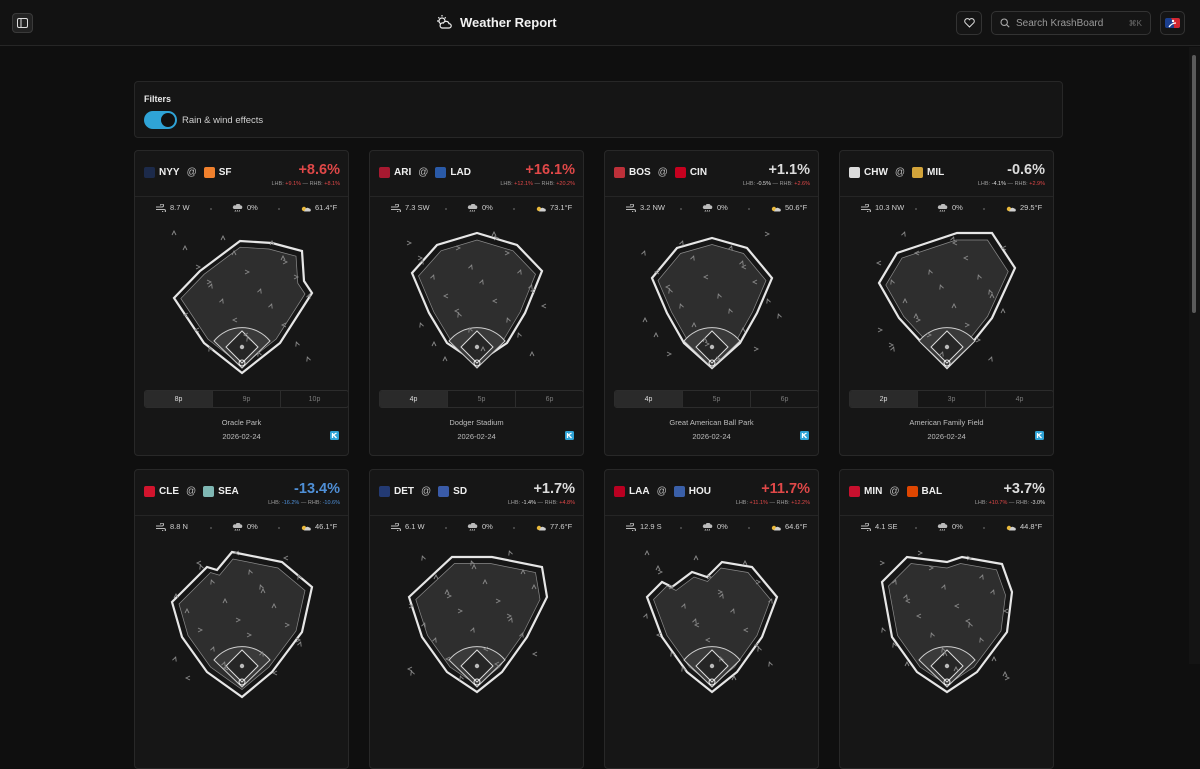  What do you see at coordinates (651, 526) in the screenshot?
I see `wind-value: 12.9 S` at bounding box center [651, 526].